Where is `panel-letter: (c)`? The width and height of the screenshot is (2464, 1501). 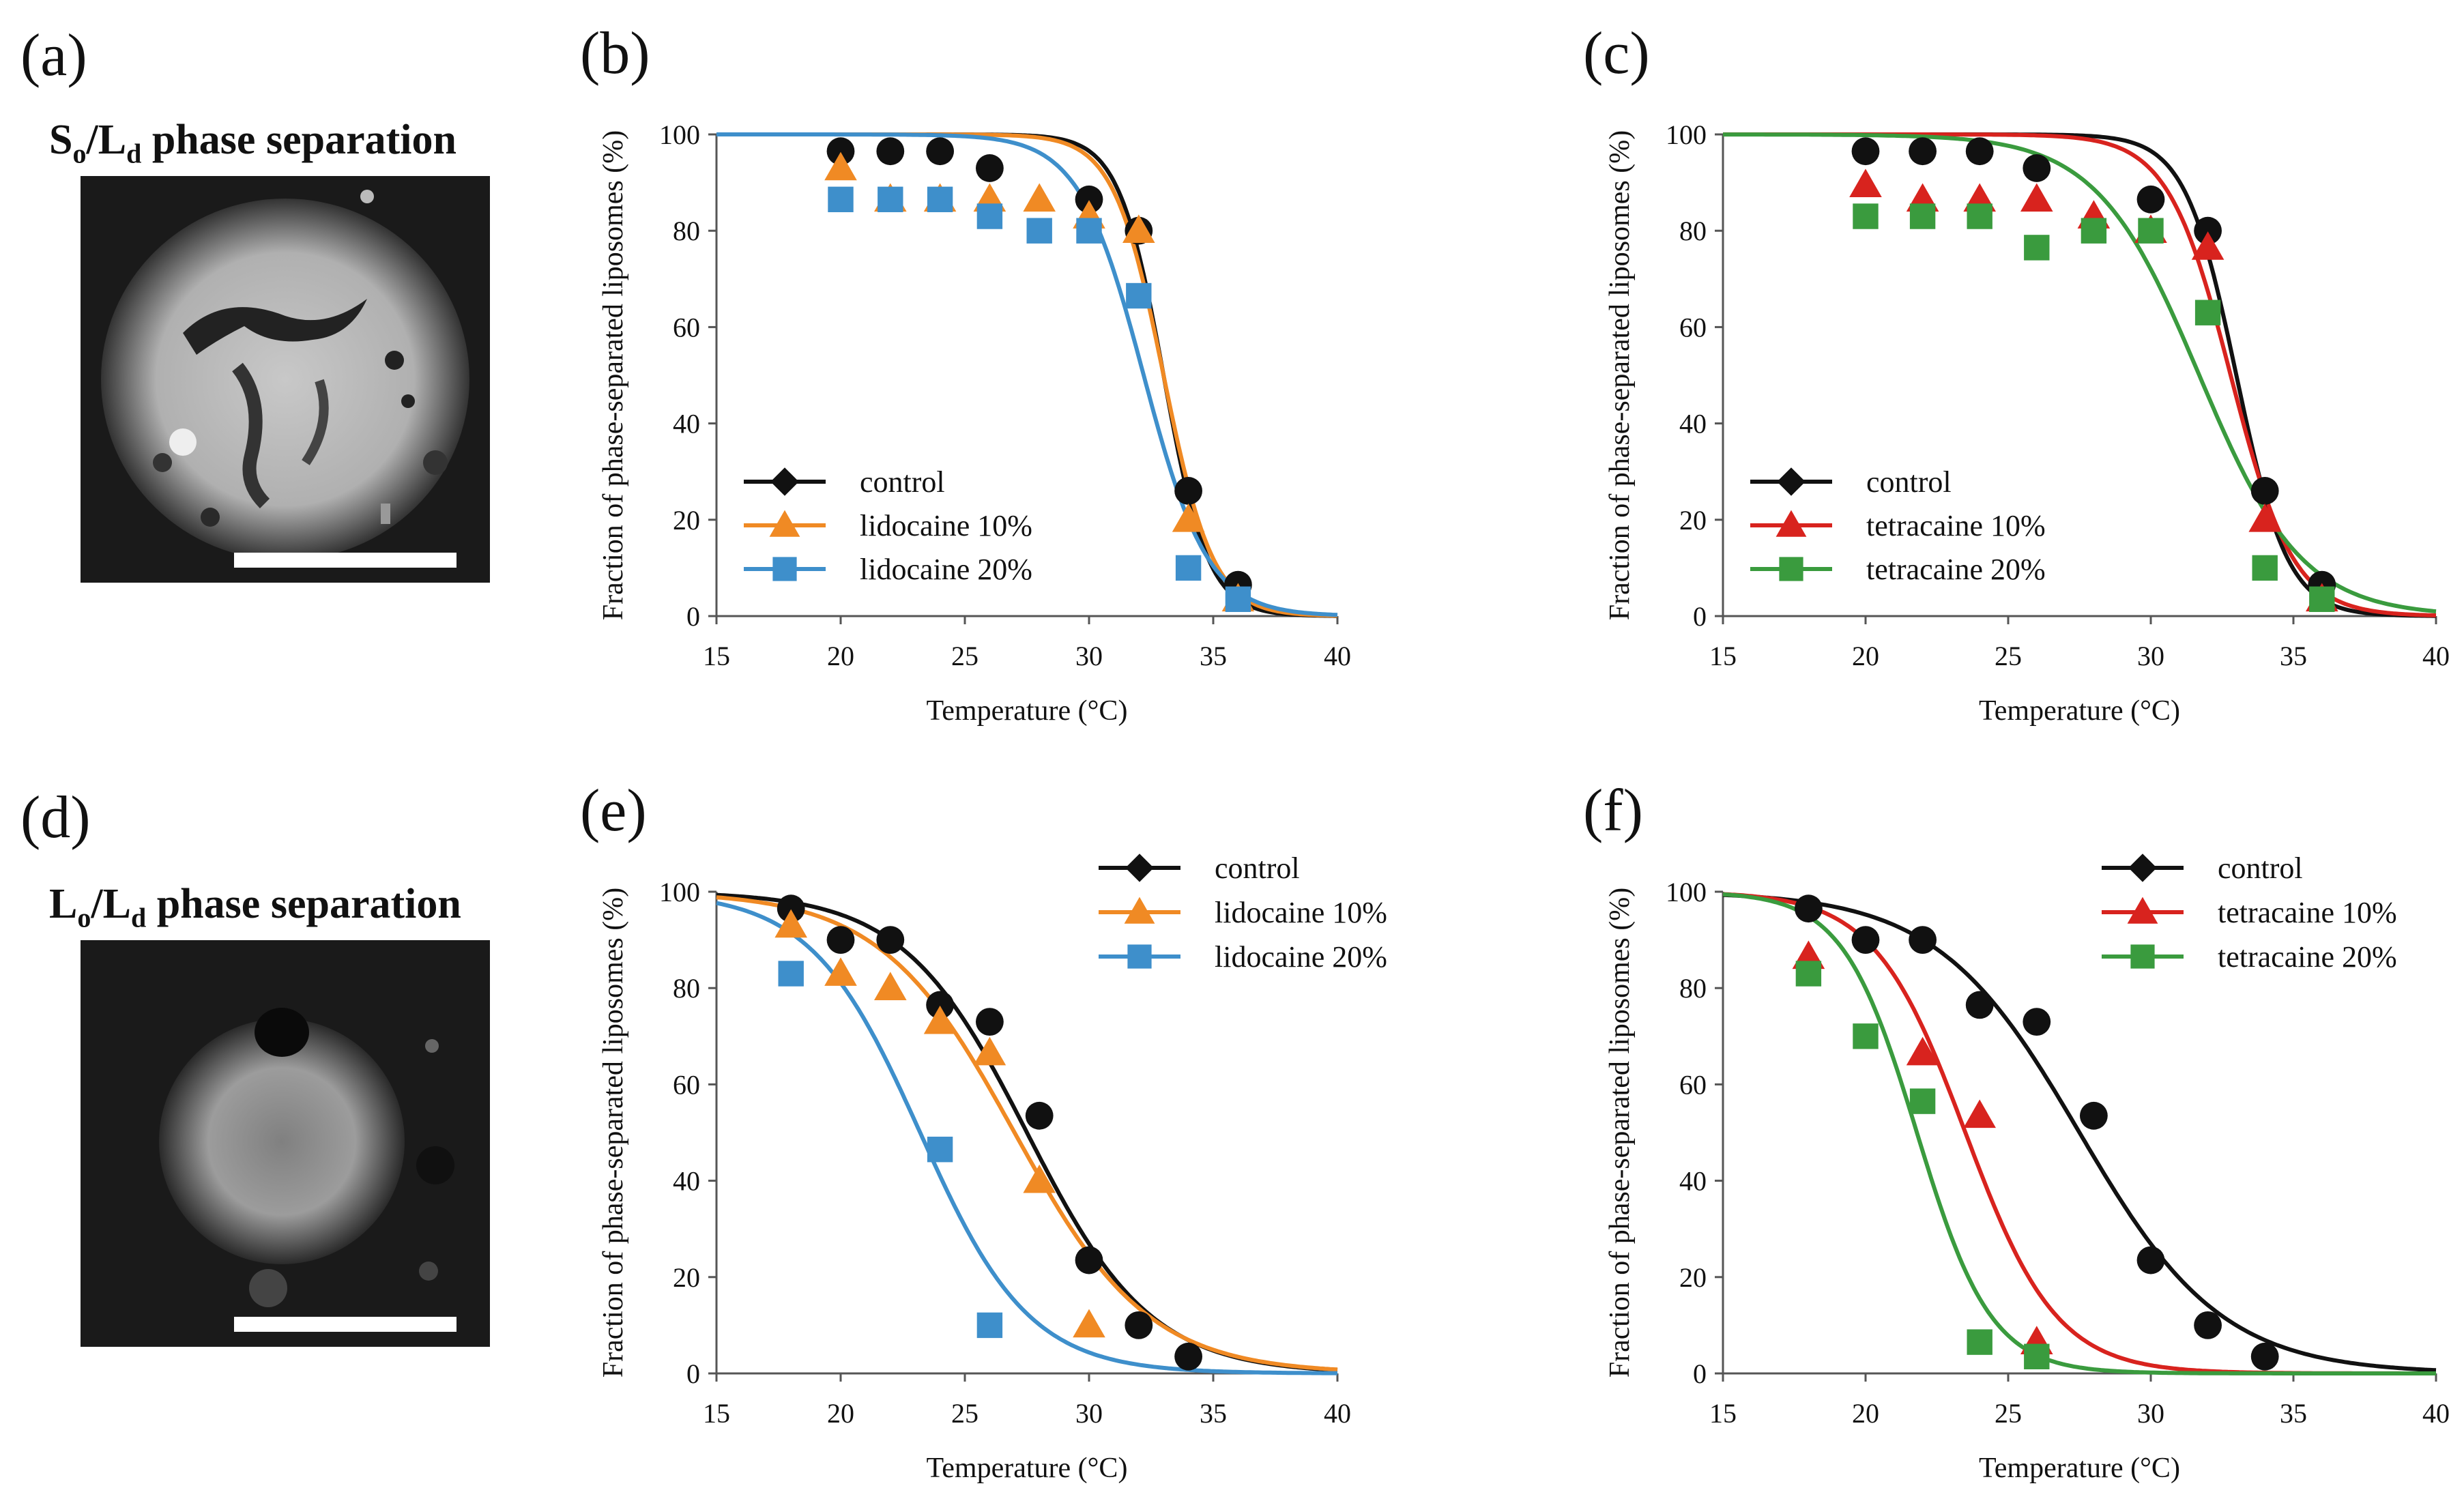
panel-letter: (c) is located at coordinates (1616, 53).